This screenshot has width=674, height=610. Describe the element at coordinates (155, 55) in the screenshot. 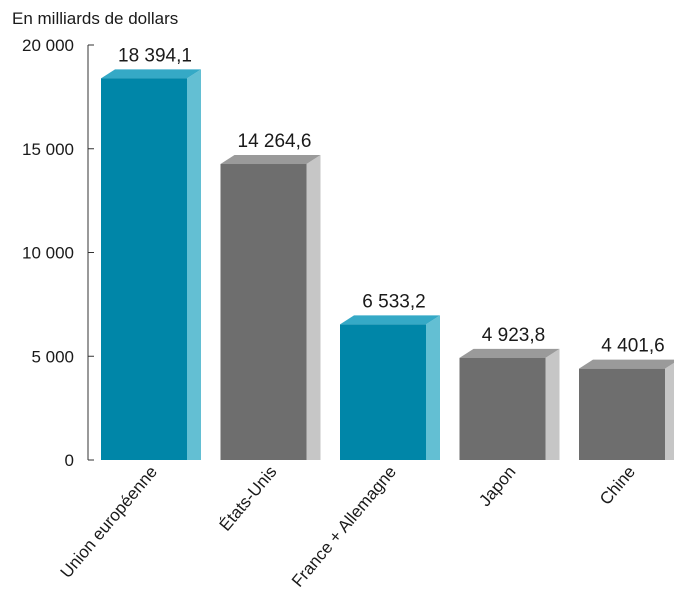

I see `data-label: 18 394,1` at that location.